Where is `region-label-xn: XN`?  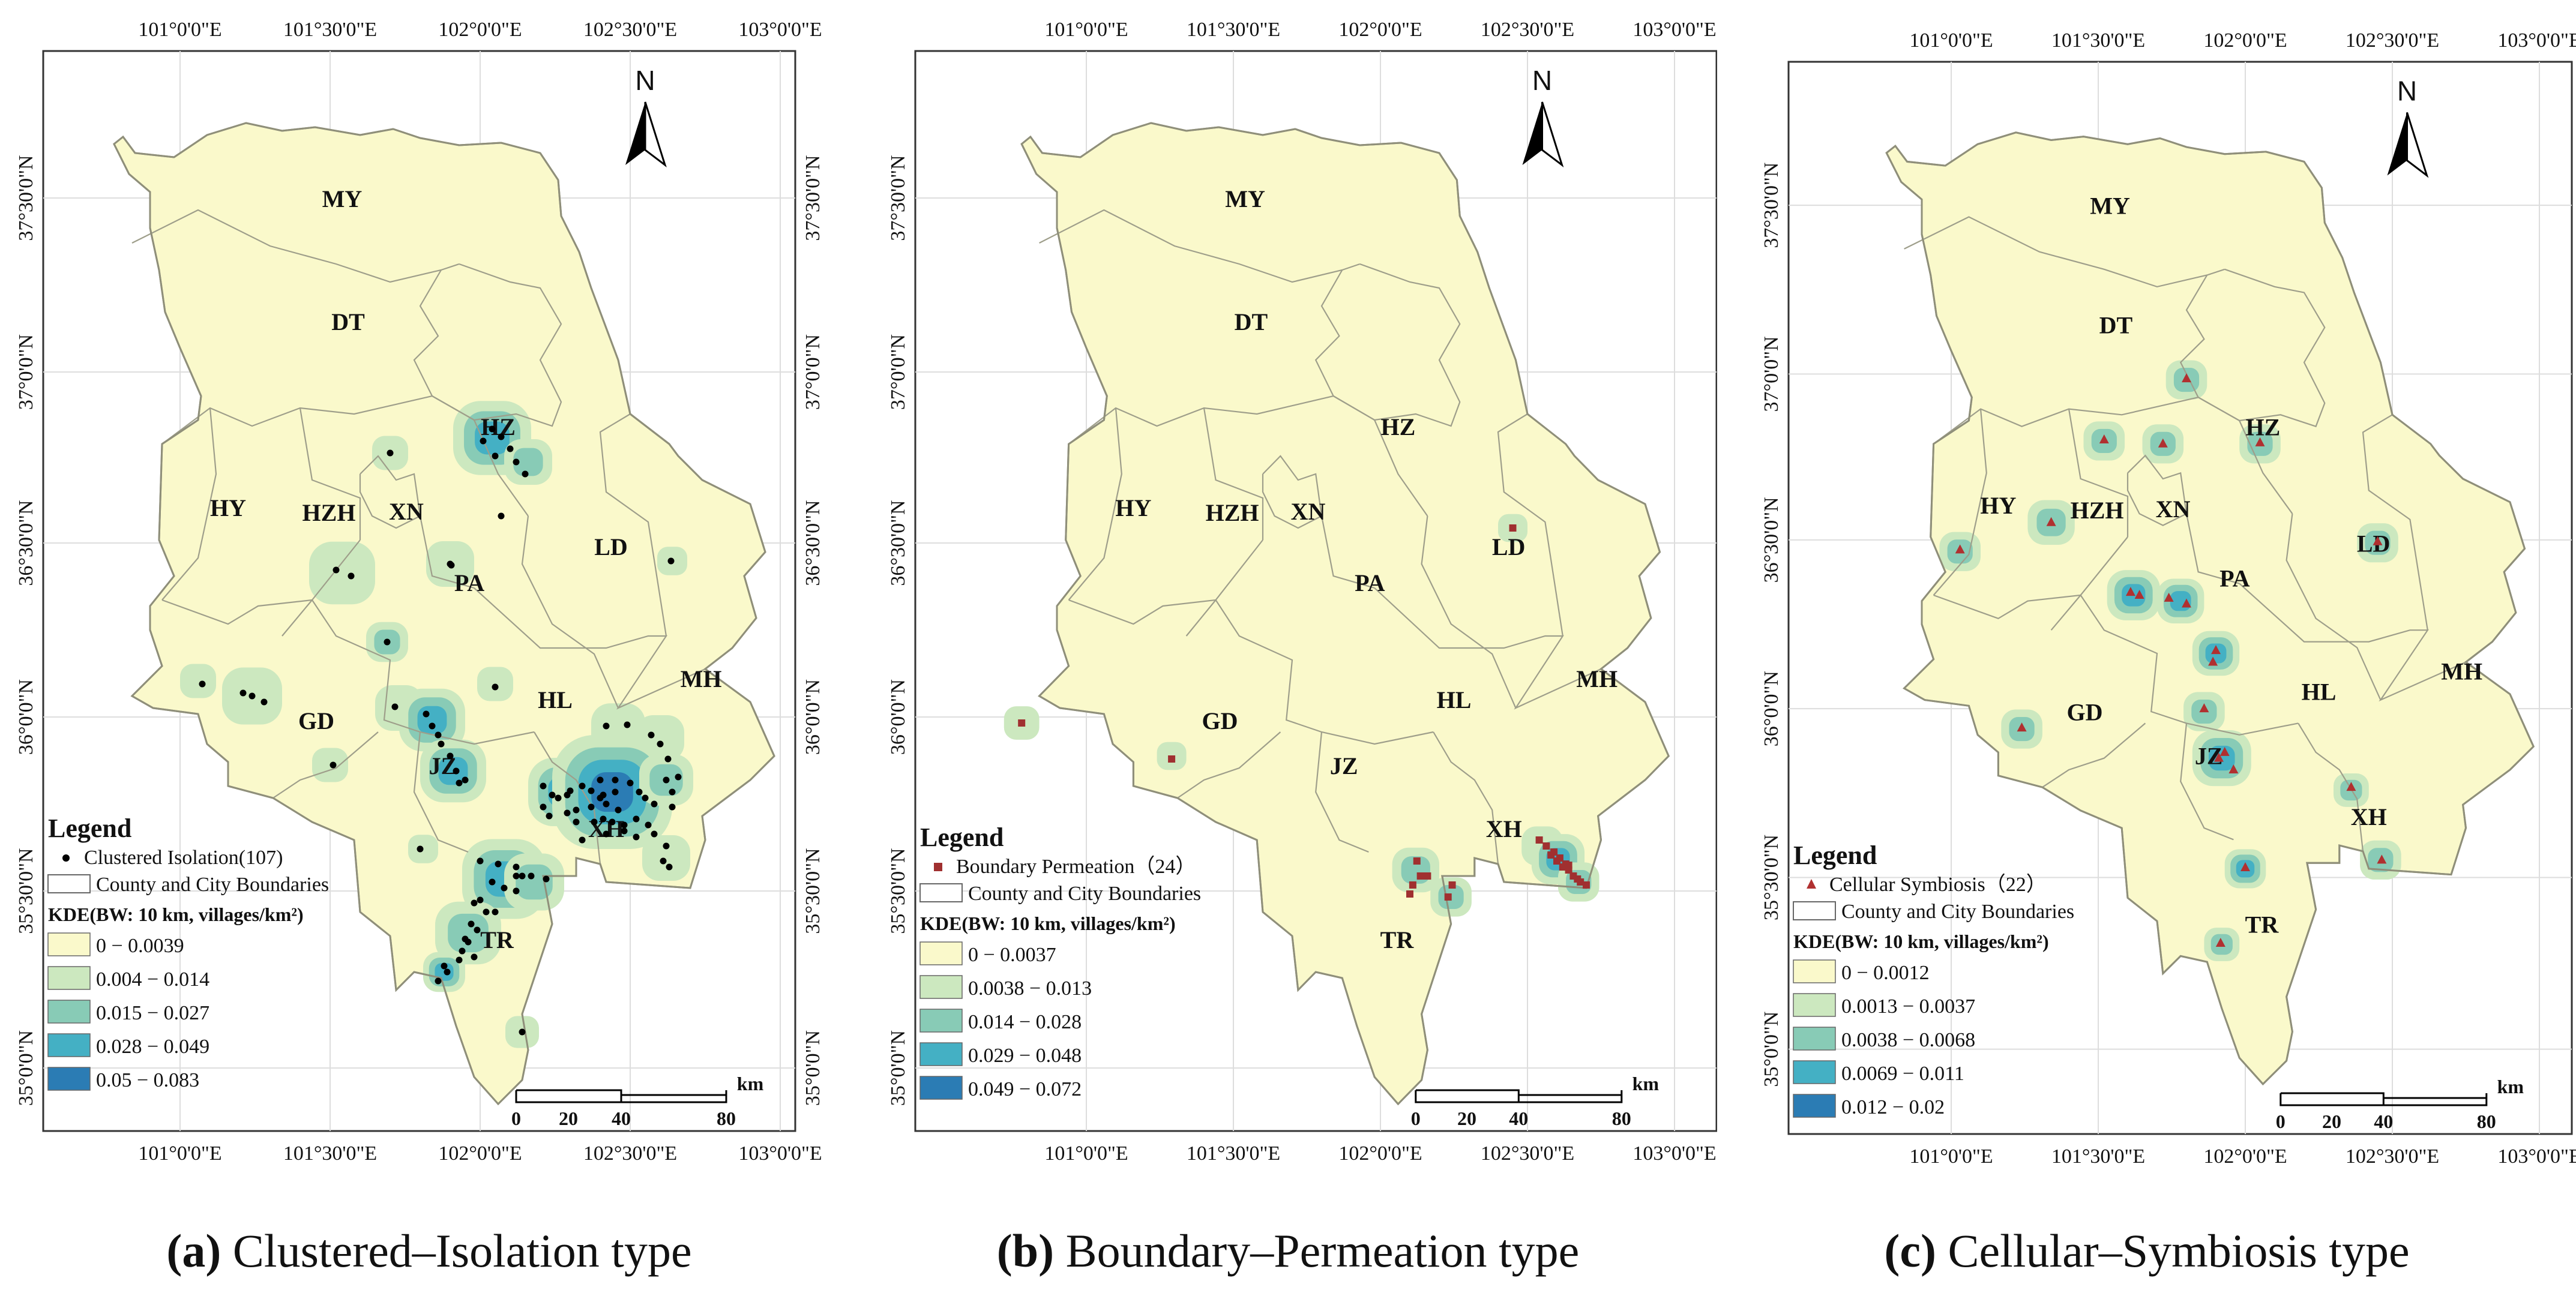
region-label-xn: XN is located at coordinates (1308, 511).